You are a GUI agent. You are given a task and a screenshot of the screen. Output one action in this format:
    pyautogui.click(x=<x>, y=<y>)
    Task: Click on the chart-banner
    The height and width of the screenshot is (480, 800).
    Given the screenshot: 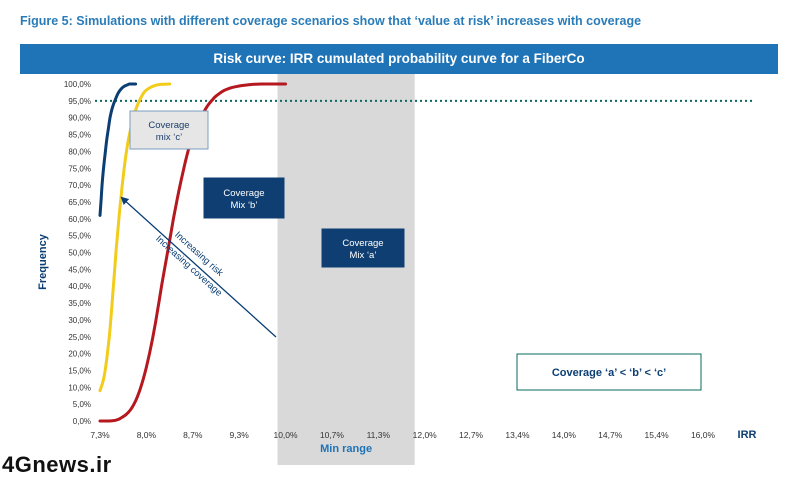 What is the action you would take?
    pyautogui.click(x=399, y=59)
    